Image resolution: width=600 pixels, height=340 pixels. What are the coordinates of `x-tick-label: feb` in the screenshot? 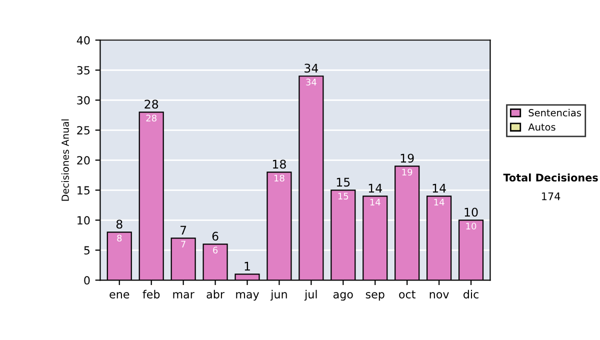 It's located at (151, 294).